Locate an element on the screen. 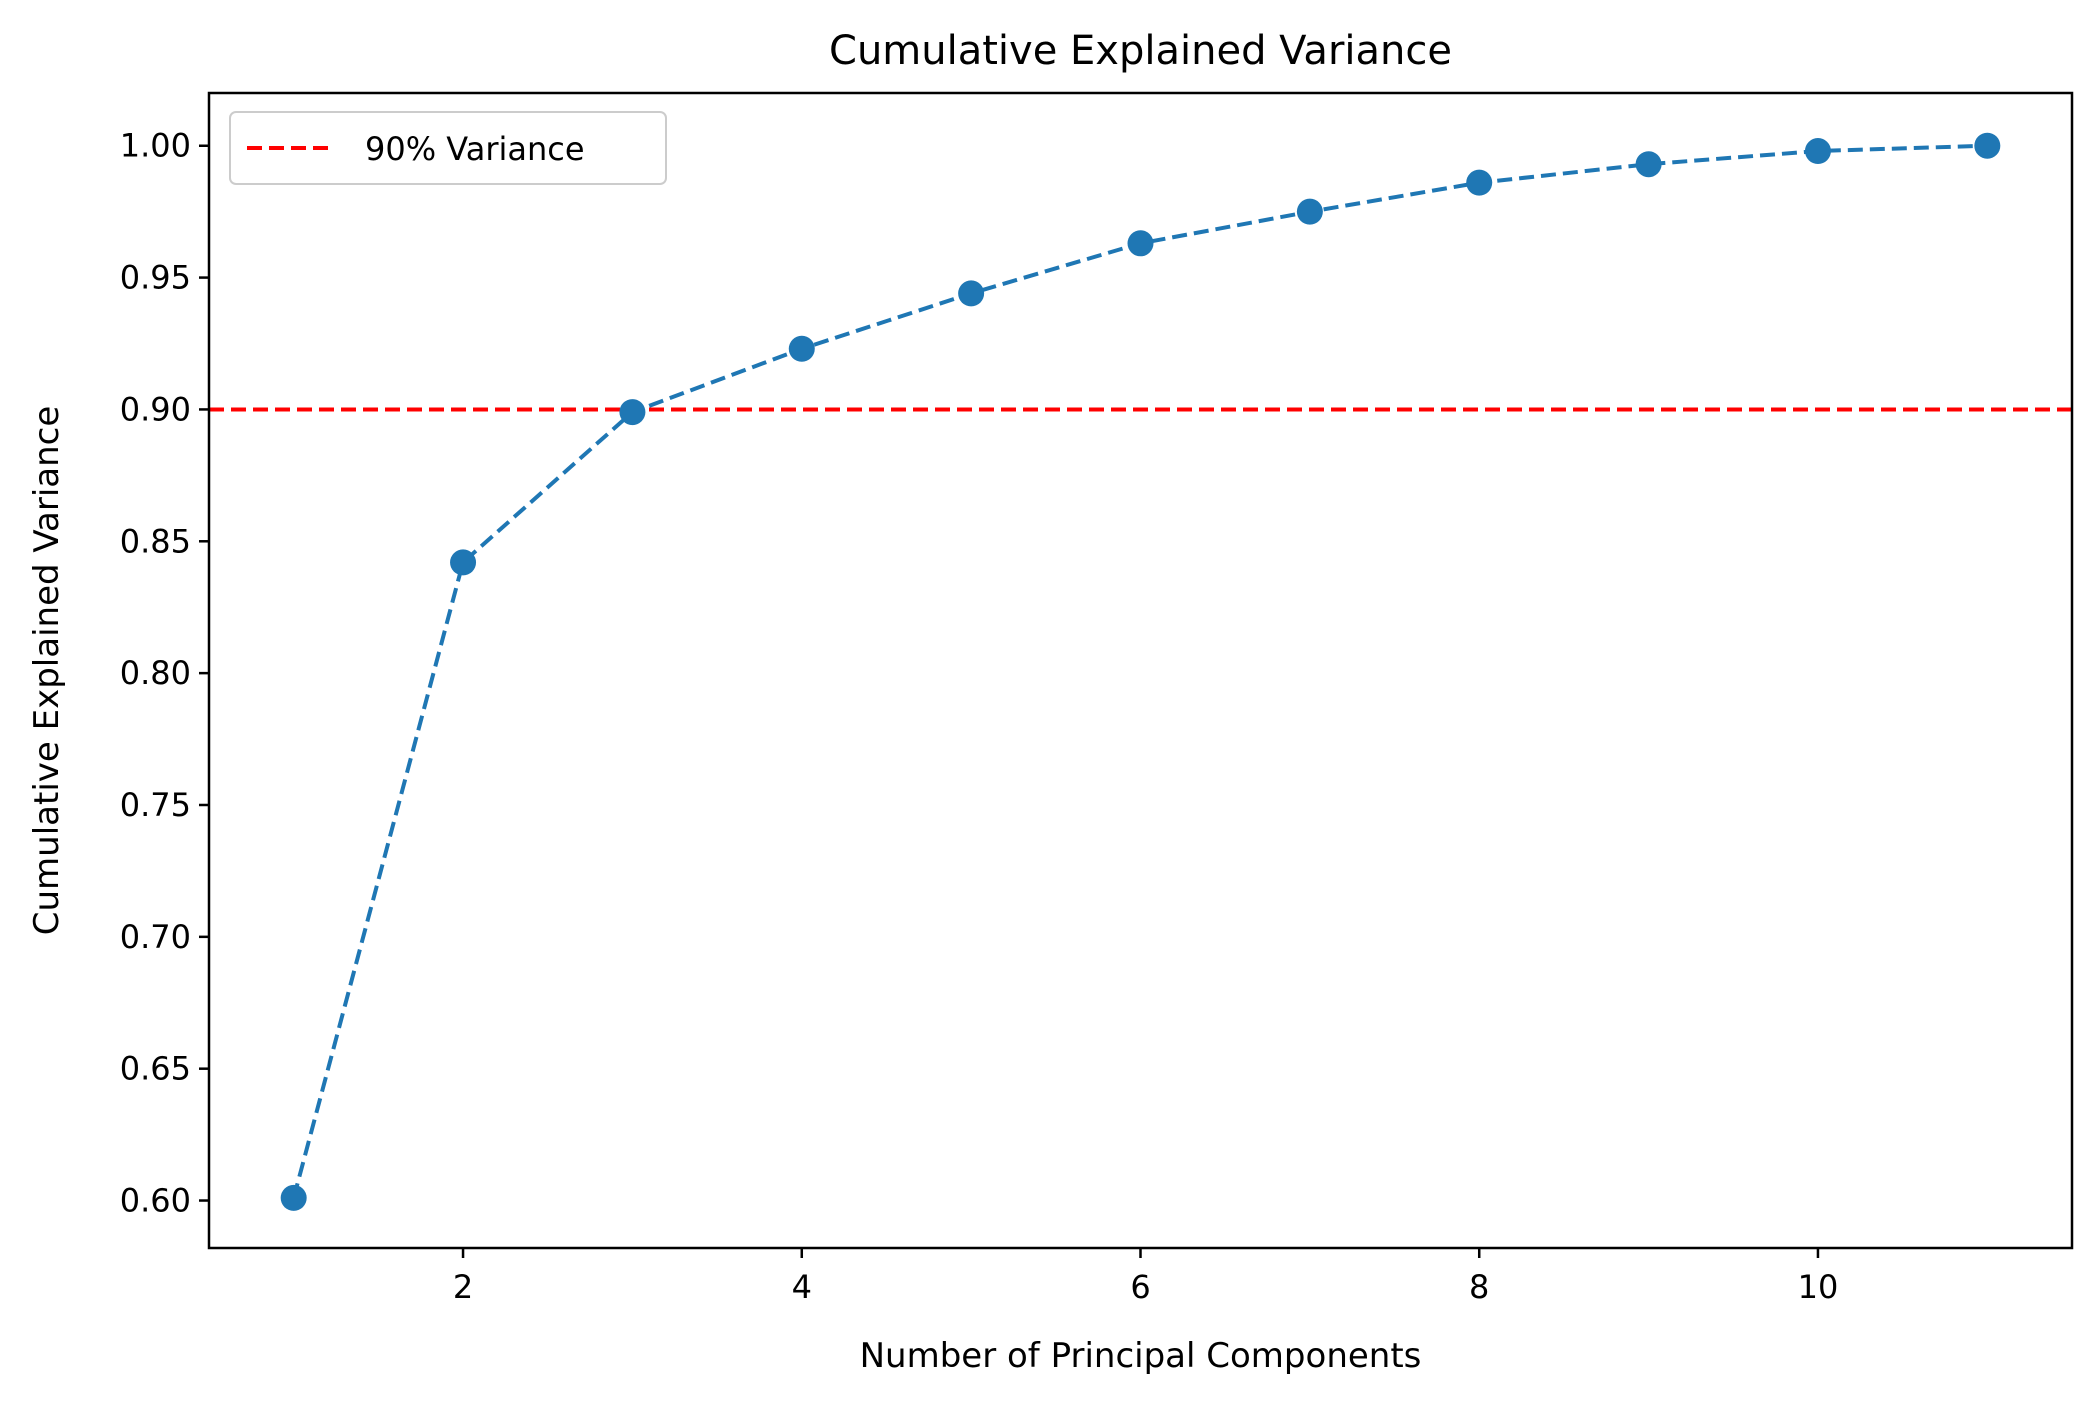 The image size is (2098, 1403). y-tick-label-0.70: 0.70 is located at coordinates (155, 937).